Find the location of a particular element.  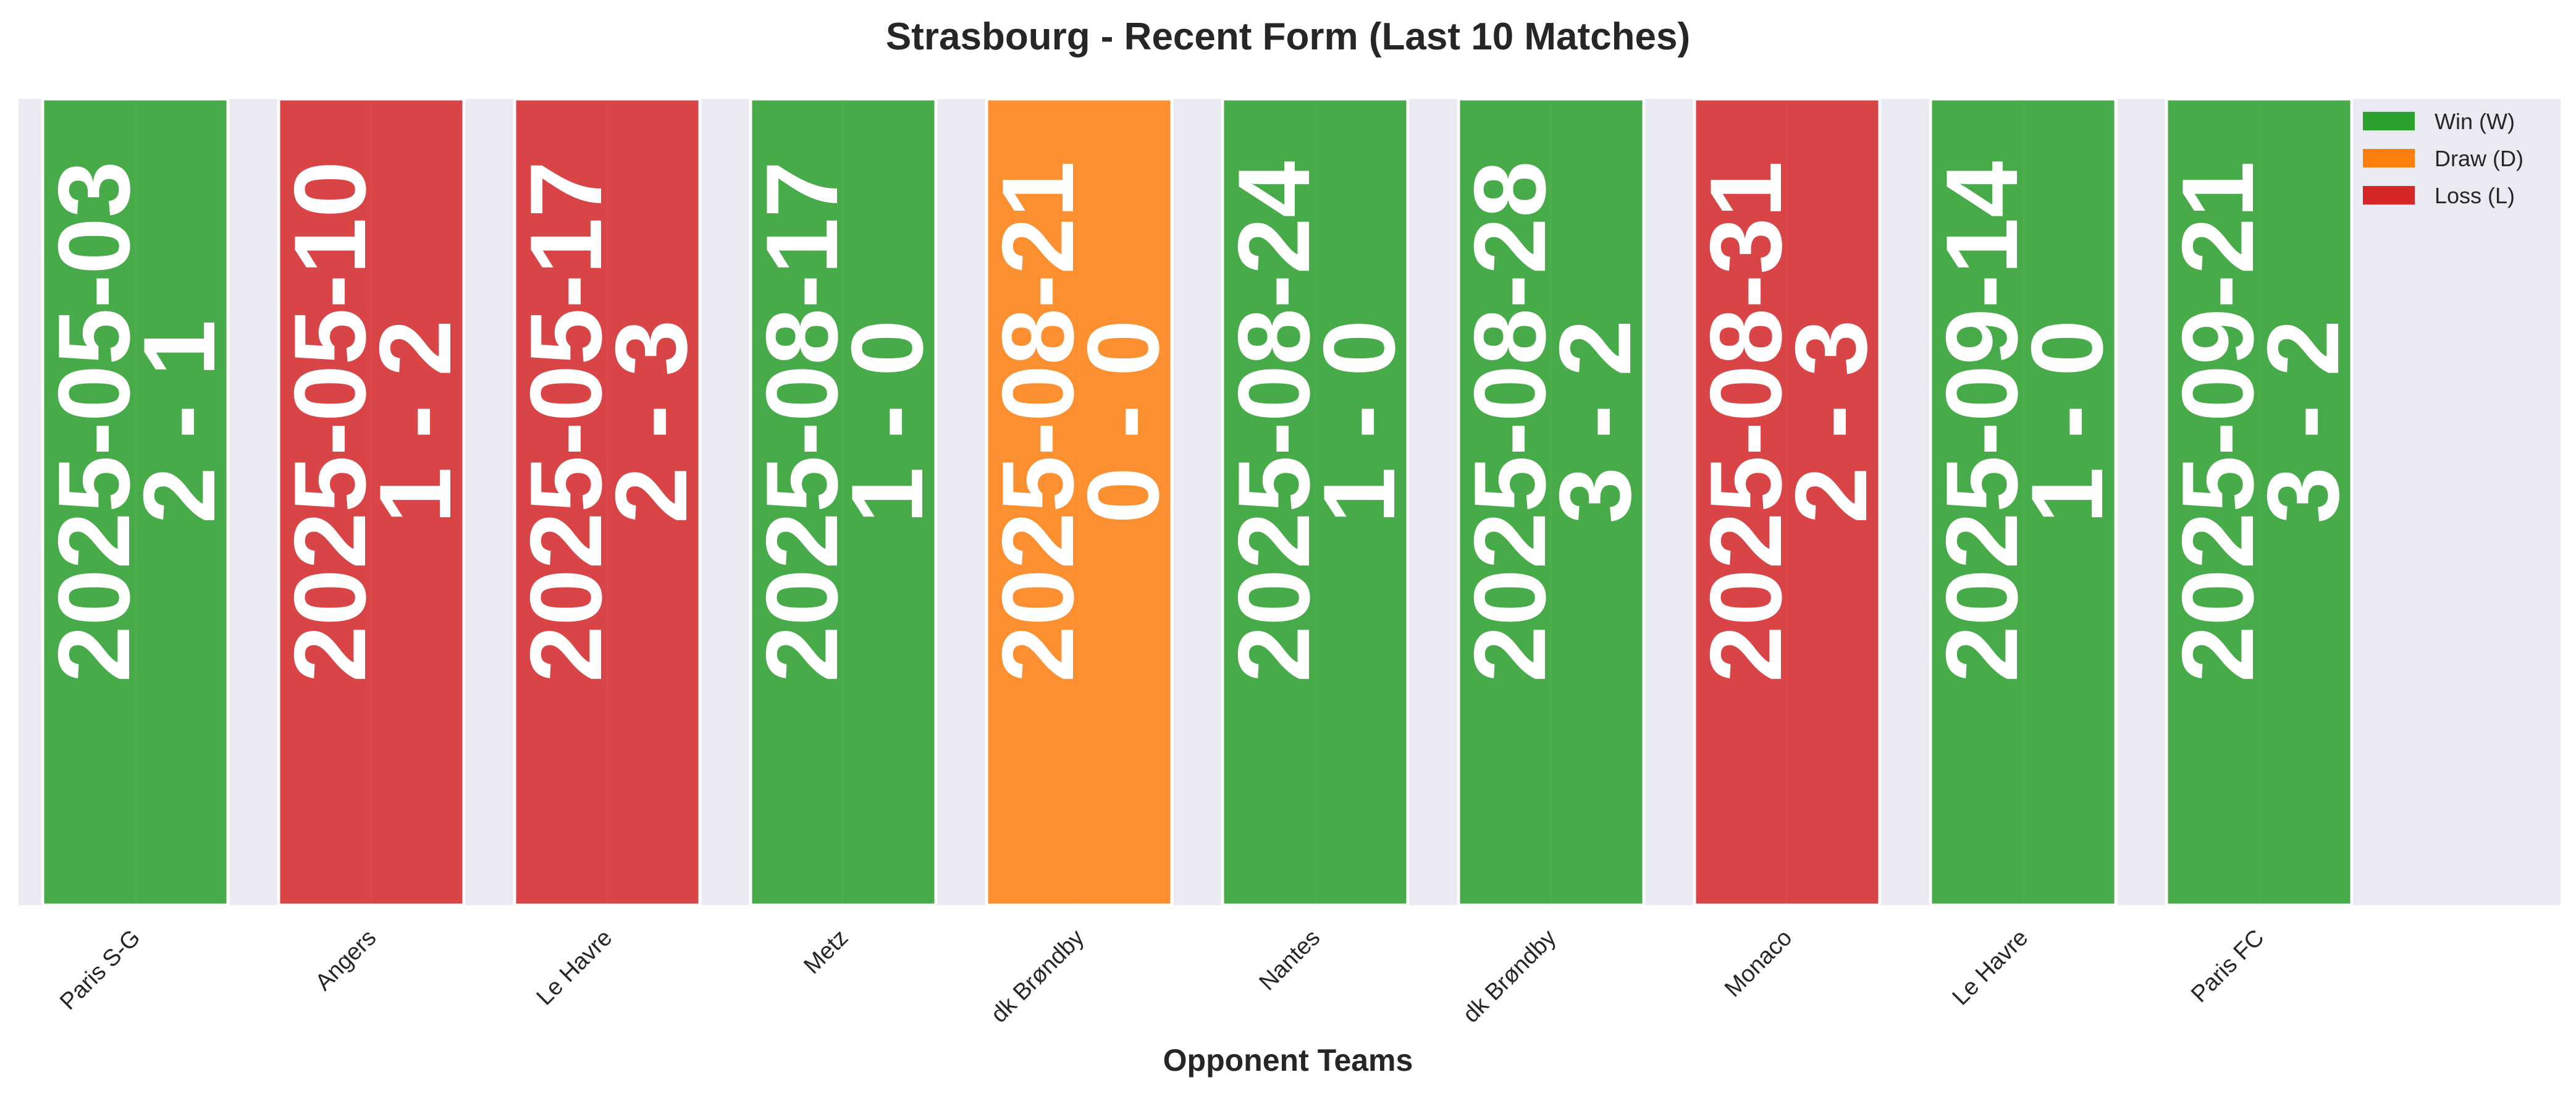

bar-label-date: 2025-08-21 is located at coordinates (1038, 422).